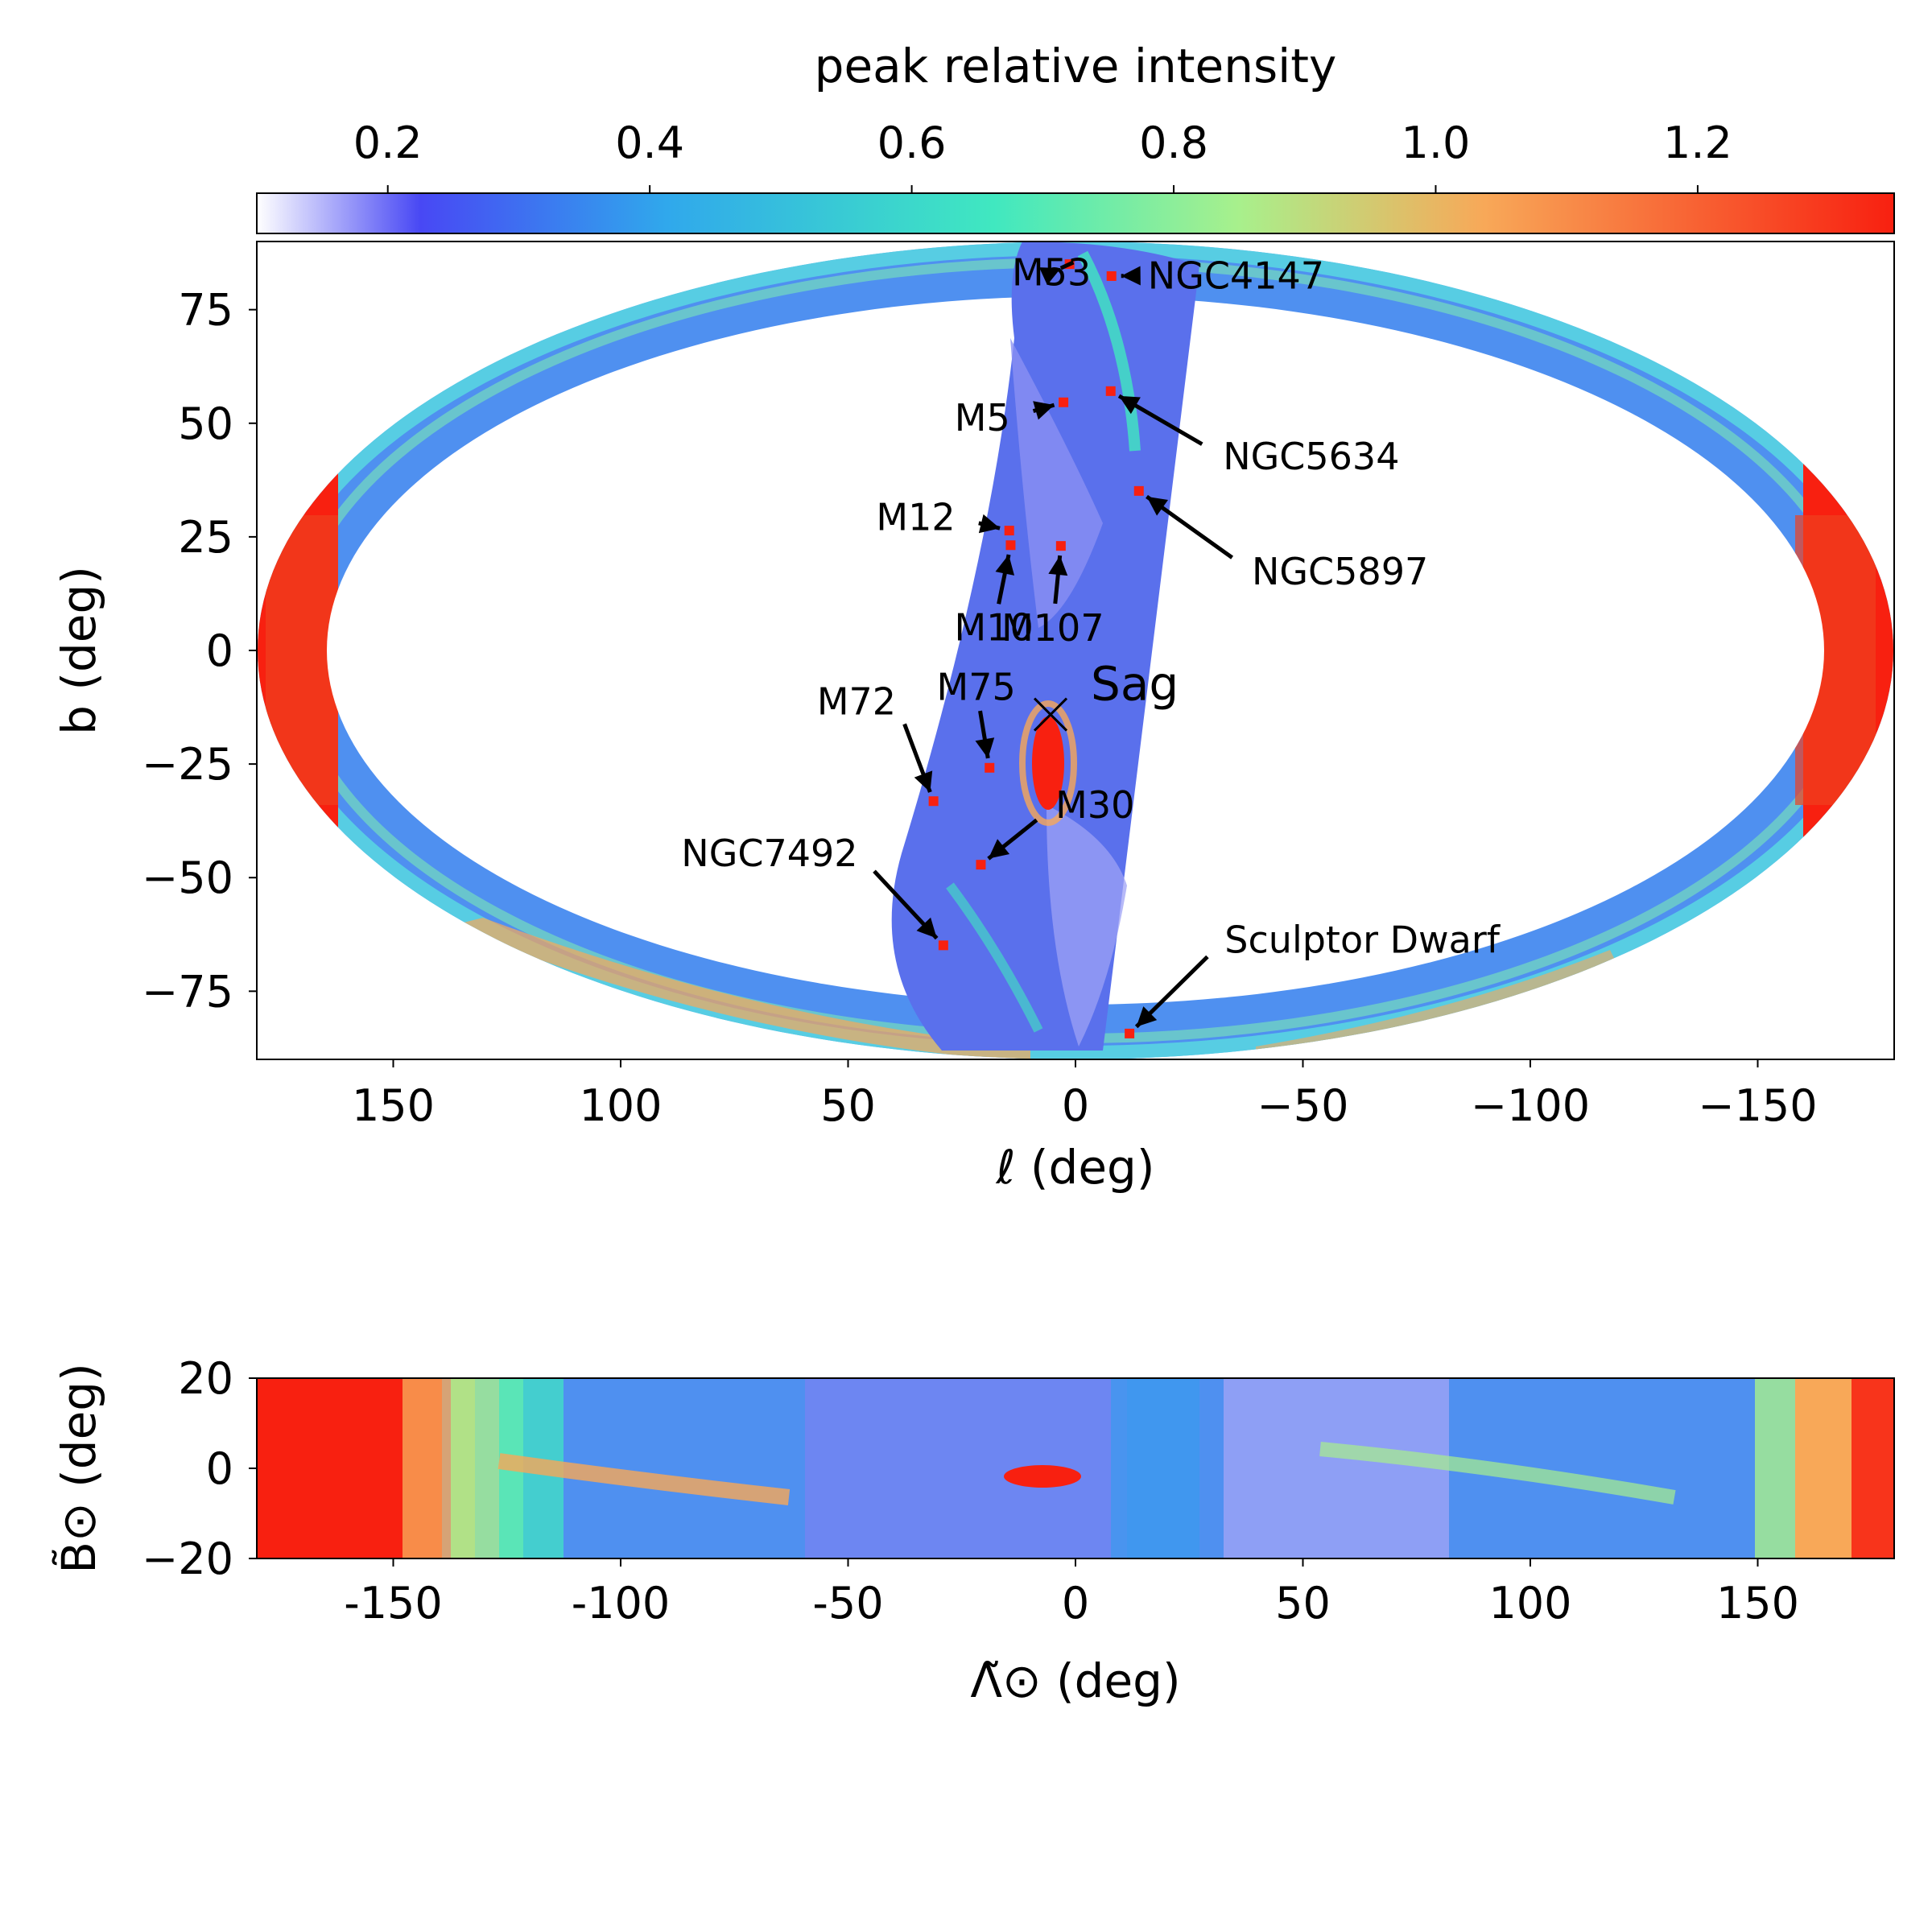 Image resolution: width=1932 pixels, height=1932 pixels. I want to click on sag-core-glow, so click(1048, 763).